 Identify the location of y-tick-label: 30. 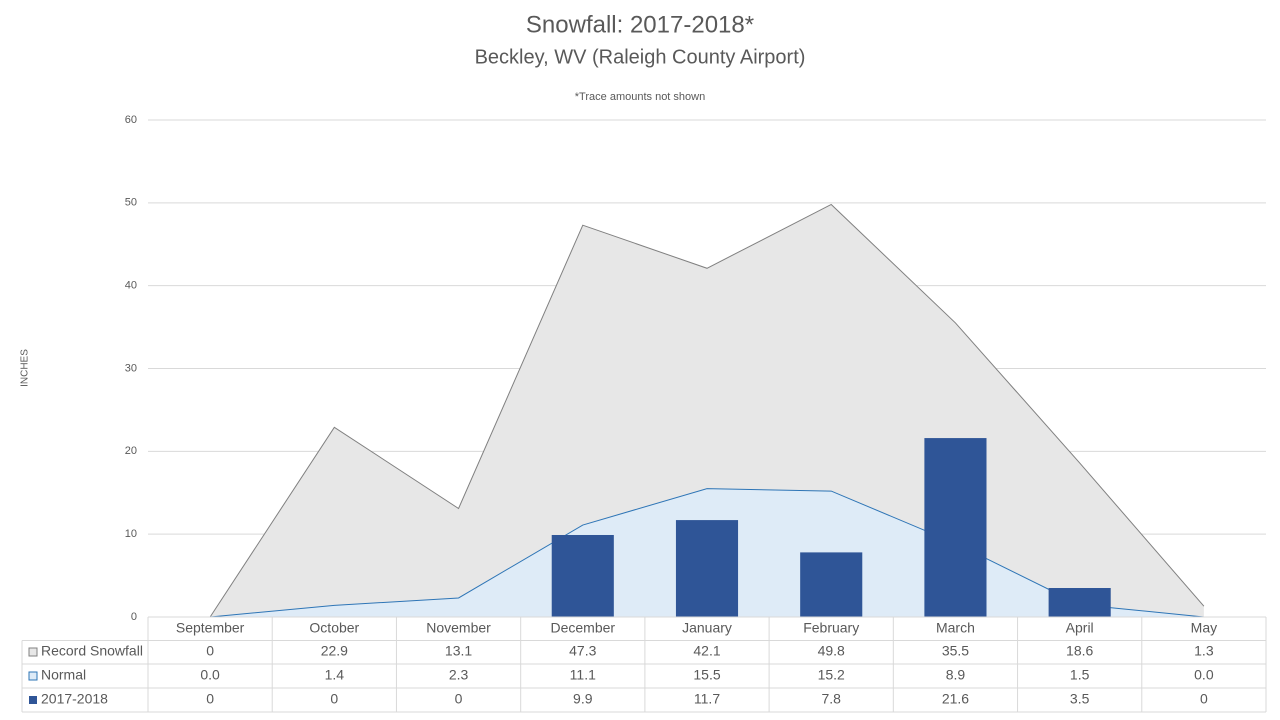
(131, 368).